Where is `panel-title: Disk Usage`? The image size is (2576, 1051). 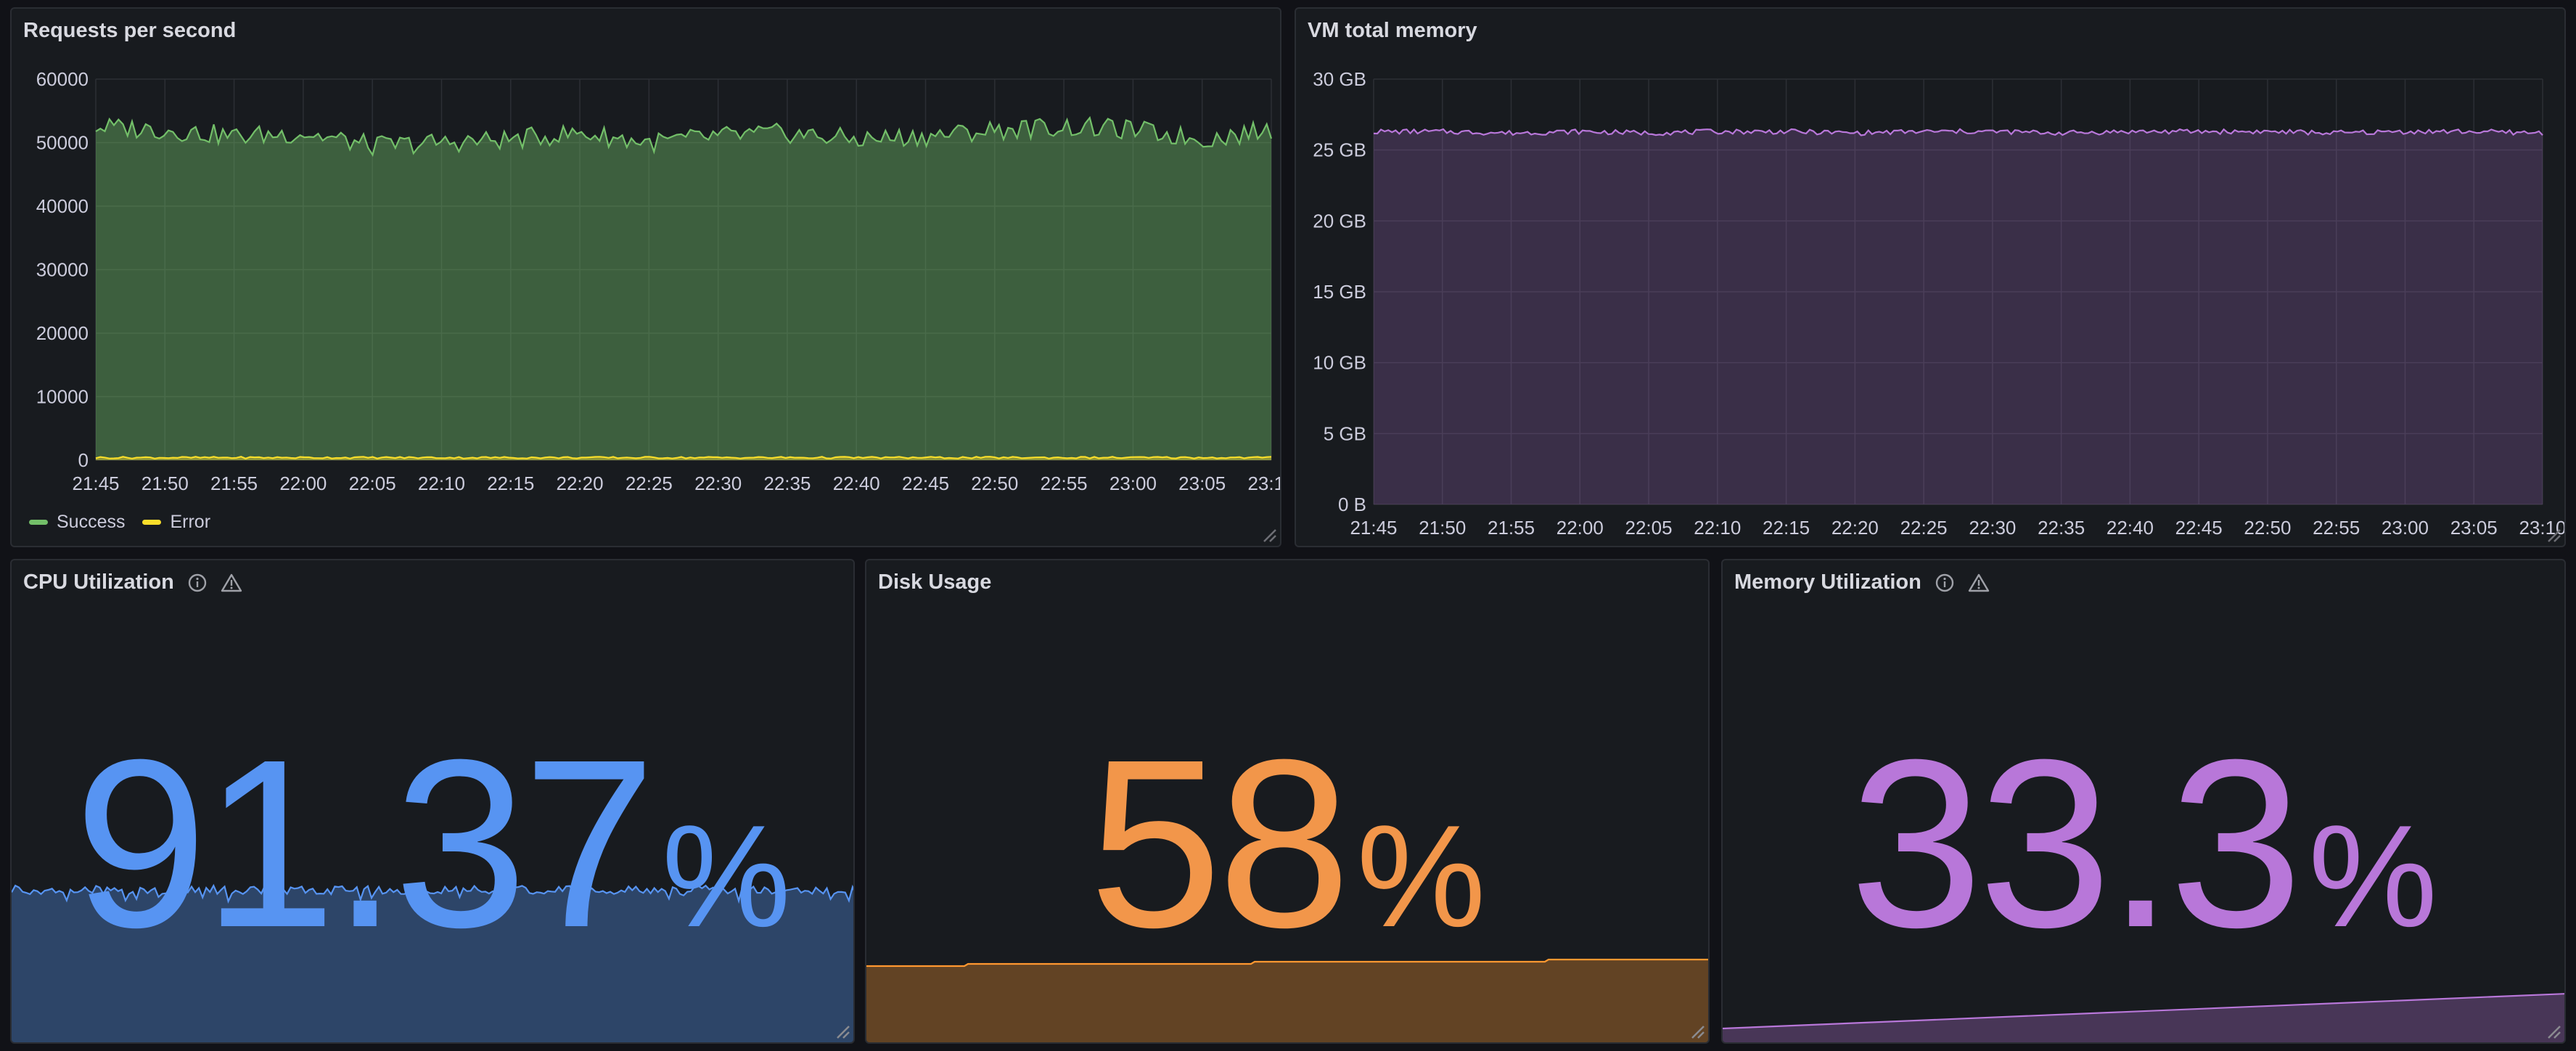
panel-title: Disk Usage is located at coordinates (935, 582).